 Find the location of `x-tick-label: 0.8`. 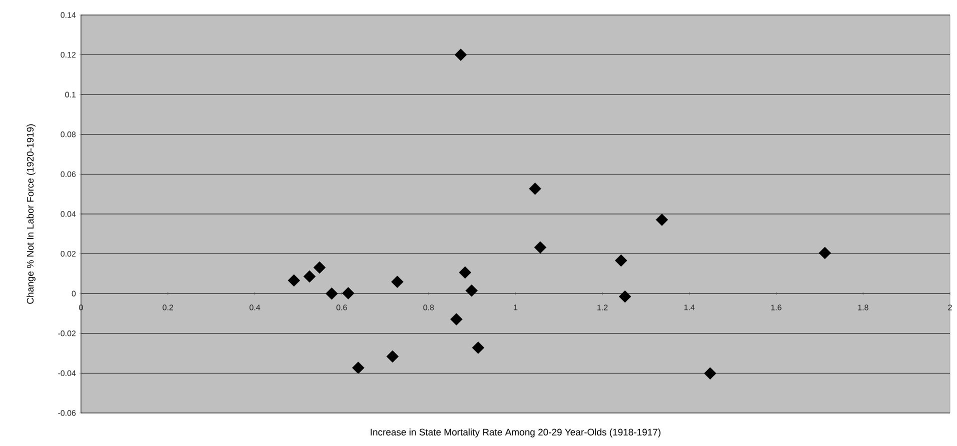

x-tick-label: 0.8 is located at coordinates (428, 307).